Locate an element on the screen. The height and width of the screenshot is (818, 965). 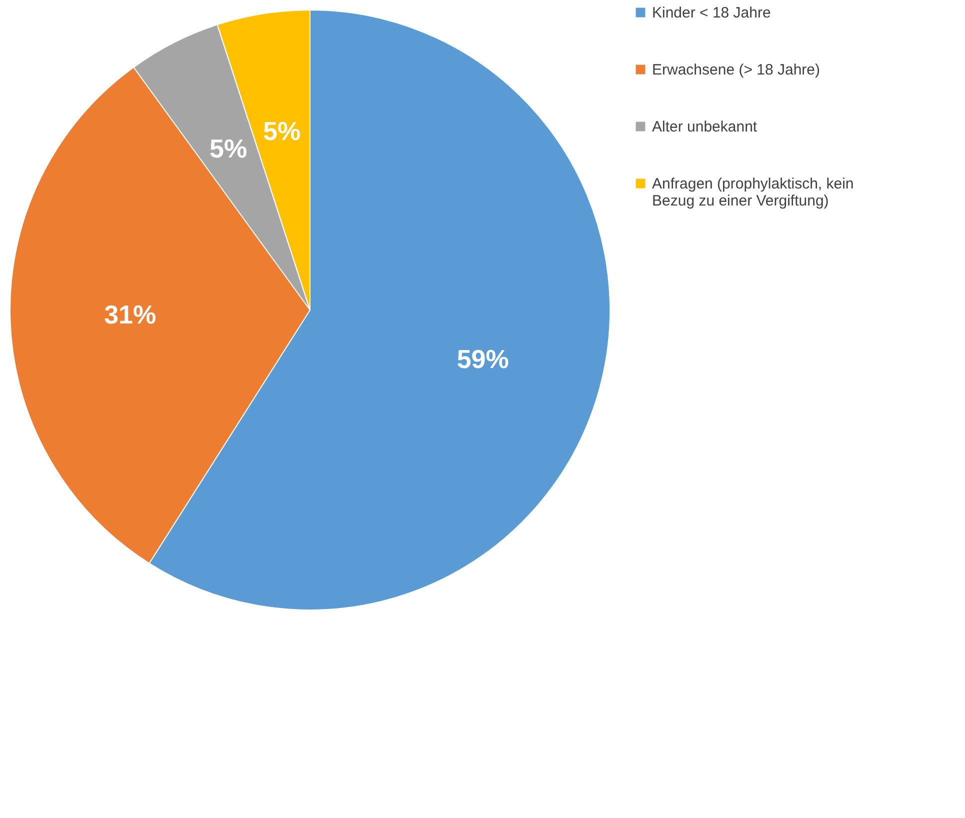
data-label: 31% is located at coordinates (130, 315).